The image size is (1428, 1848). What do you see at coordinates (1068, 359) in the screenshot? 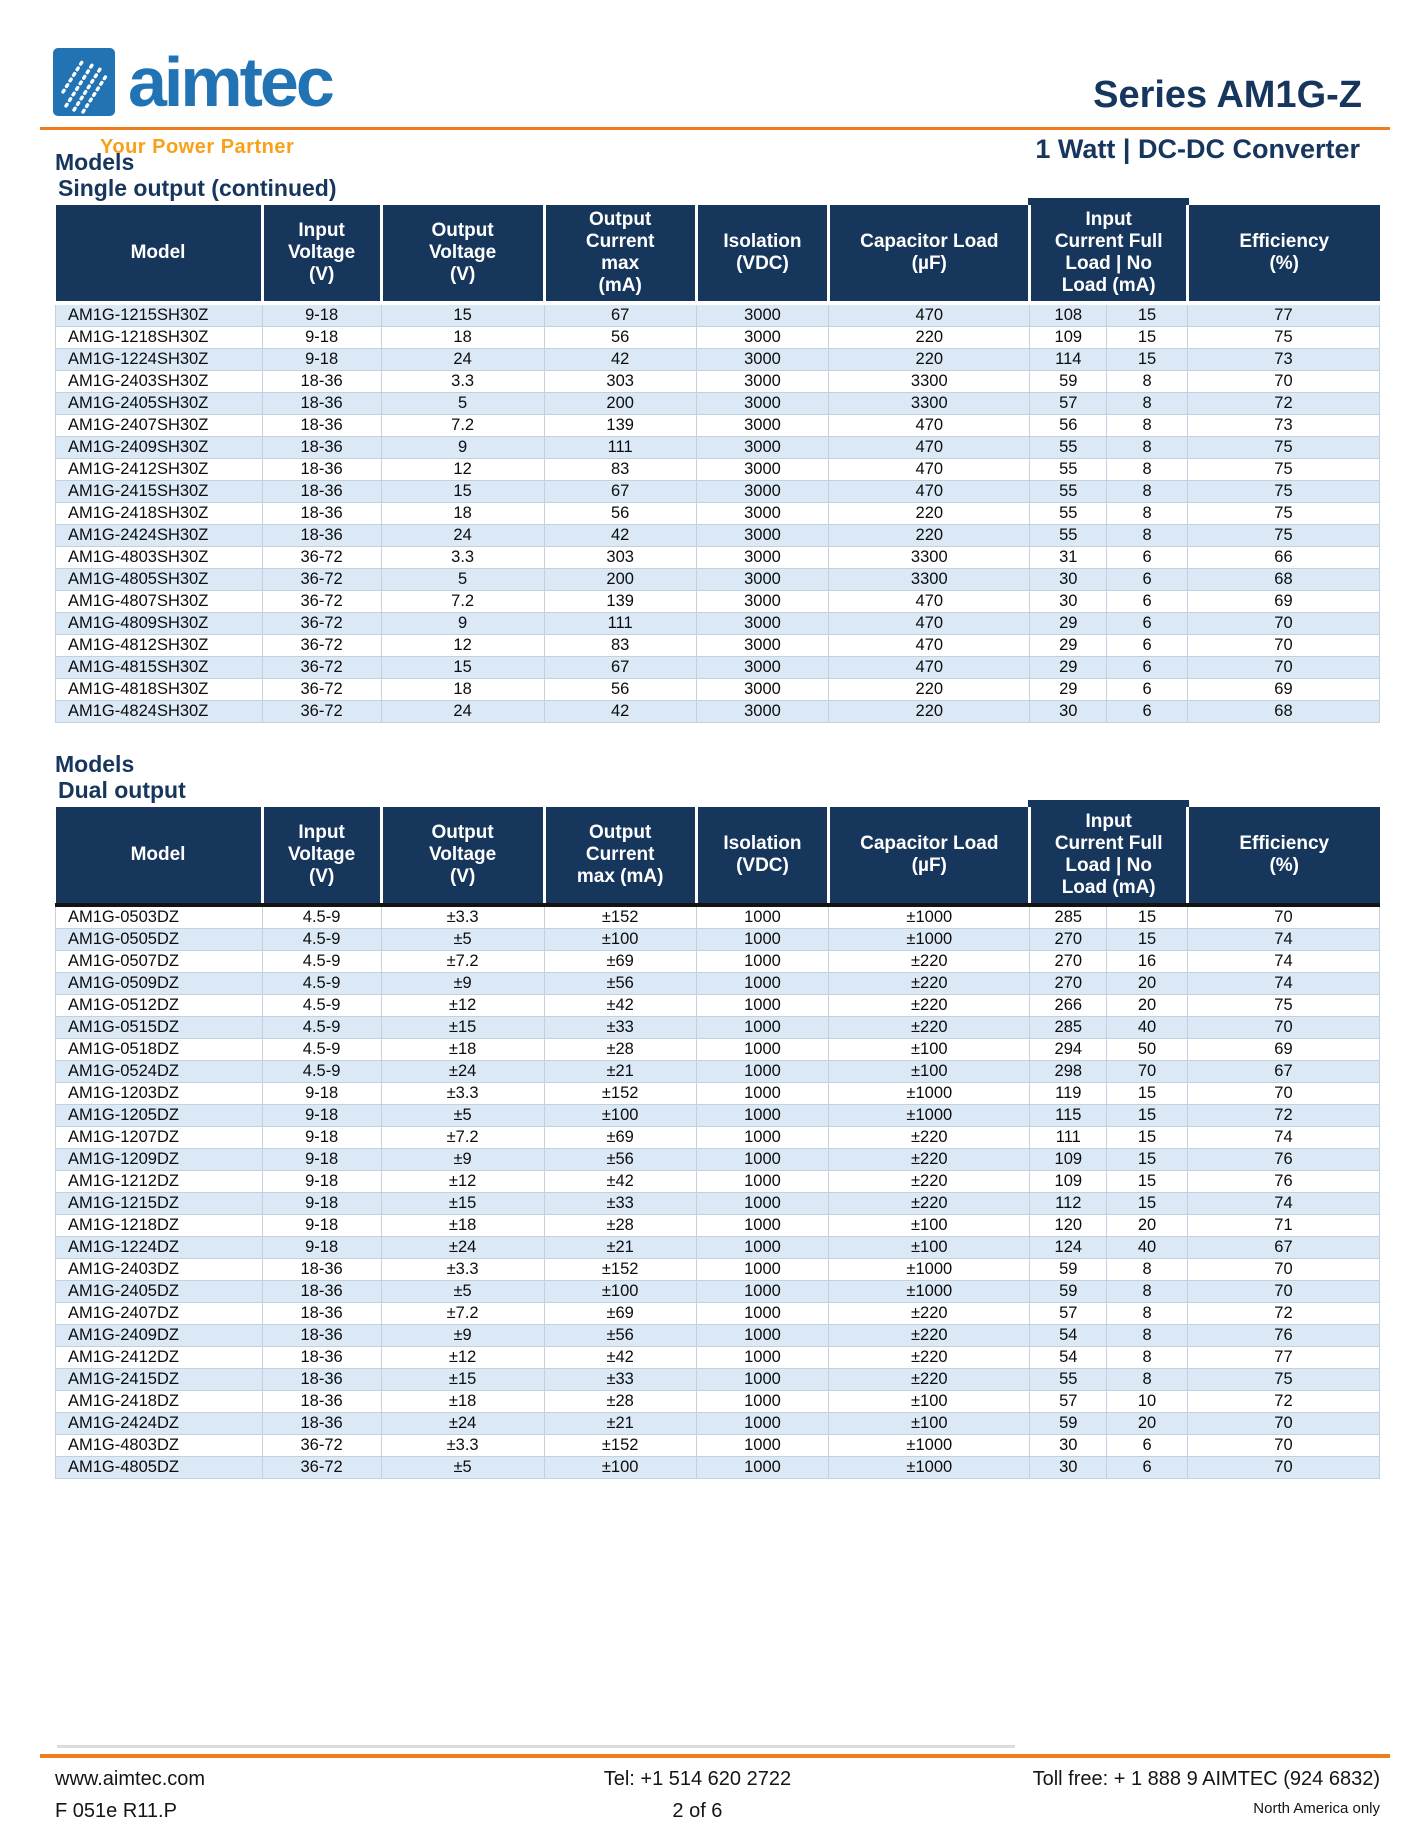
I see `value-cell: 114` at bounding box center [1068, 359].